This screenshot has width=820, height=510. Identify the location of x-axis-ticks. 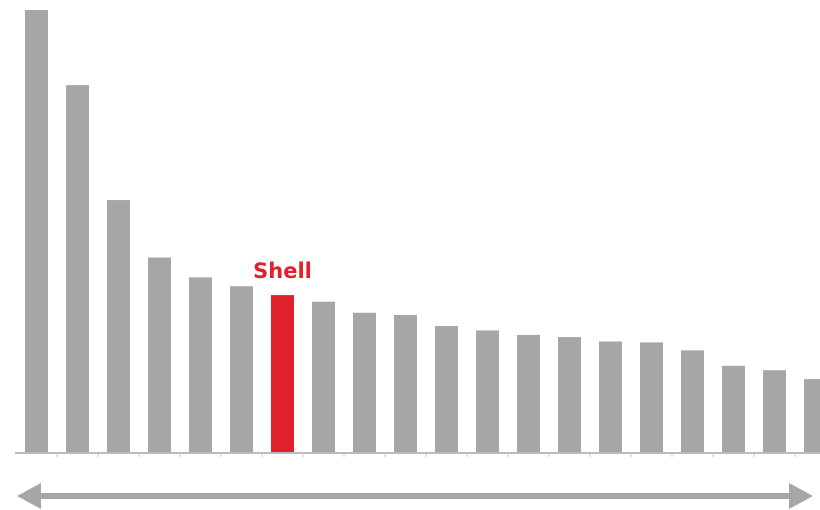
(426, 455).